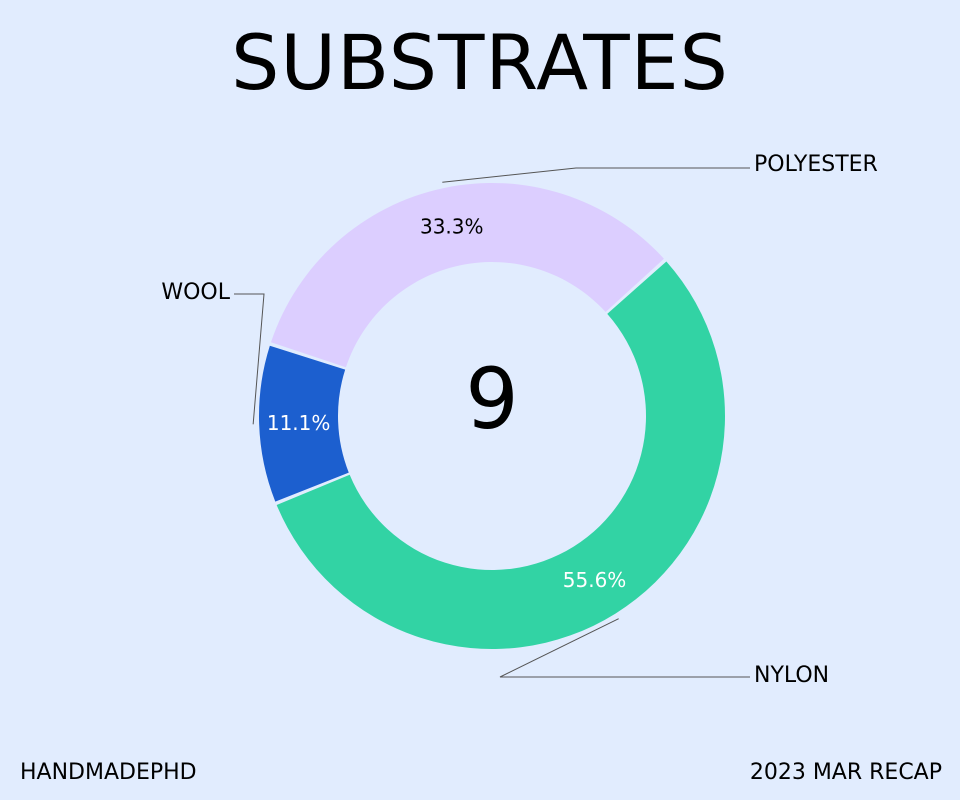 Image resolution: width=960 pixels, height=800 pixels. I want to click on percent-label-wool: 11.1%, so click(299, 423).